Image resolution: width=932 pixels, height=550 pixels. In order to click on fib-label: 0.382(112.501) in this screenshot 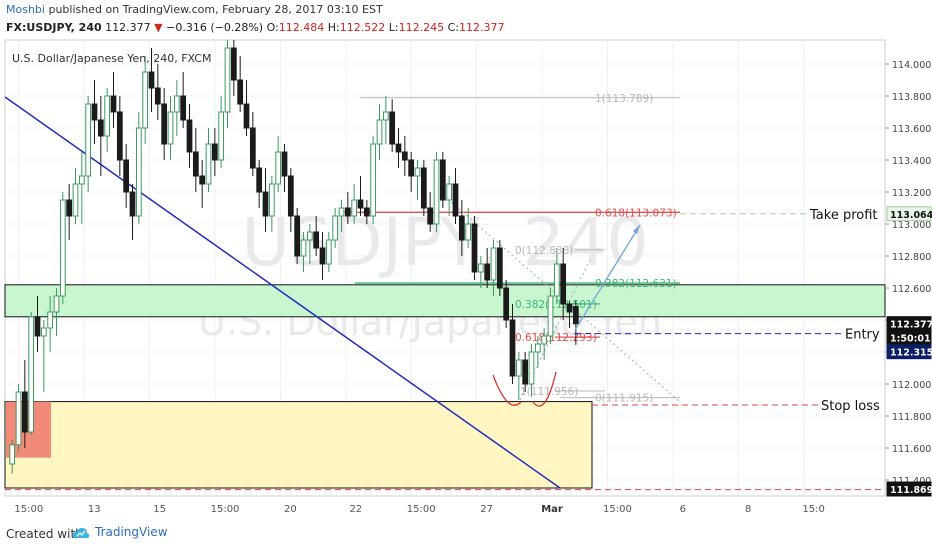, I will do `click(556, 305)`.